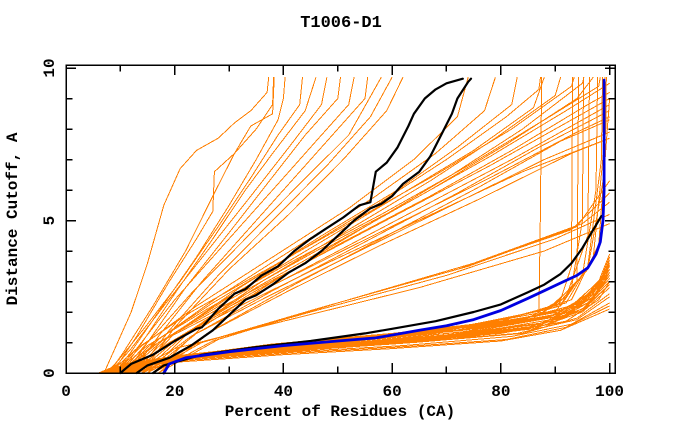  What do you see at coordinates (283, 392) in the screenshot?
I see `x-tick-label: 40` at bounding box center [283, 392].